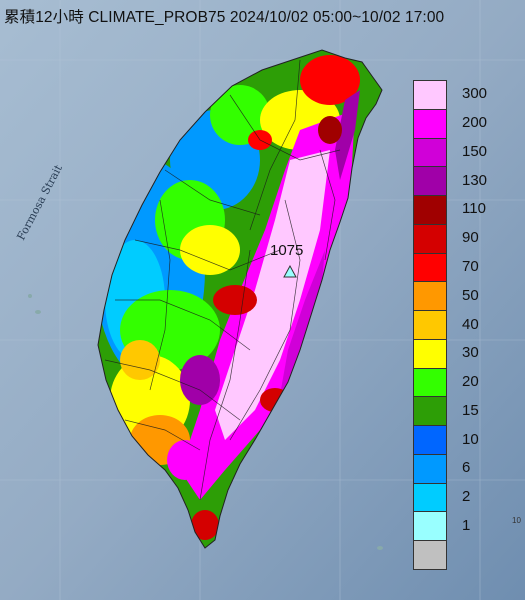  Describe the element at coordinates (466, 525) in the screenshot. I see `legend-label: 1` at that location.